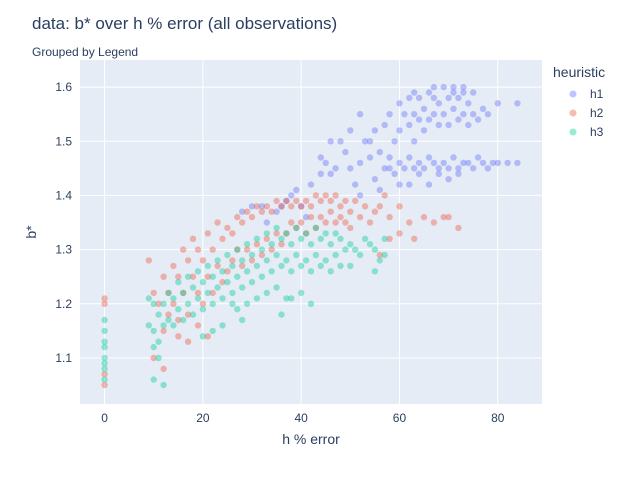  What do you see at coordinates (31, 232) in the screenshot?
I see `y-axis-label: b*` at bounding box center [31, 232].